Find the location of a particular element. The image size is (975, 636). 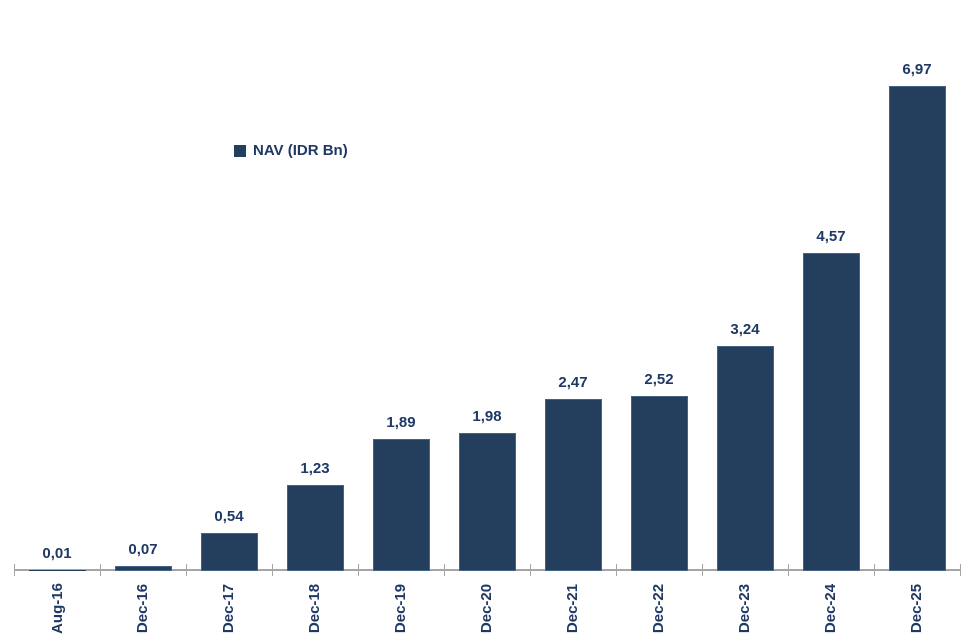

x-axis-label-Dec-20: Dec-20 is located at coordinates (487, 607).